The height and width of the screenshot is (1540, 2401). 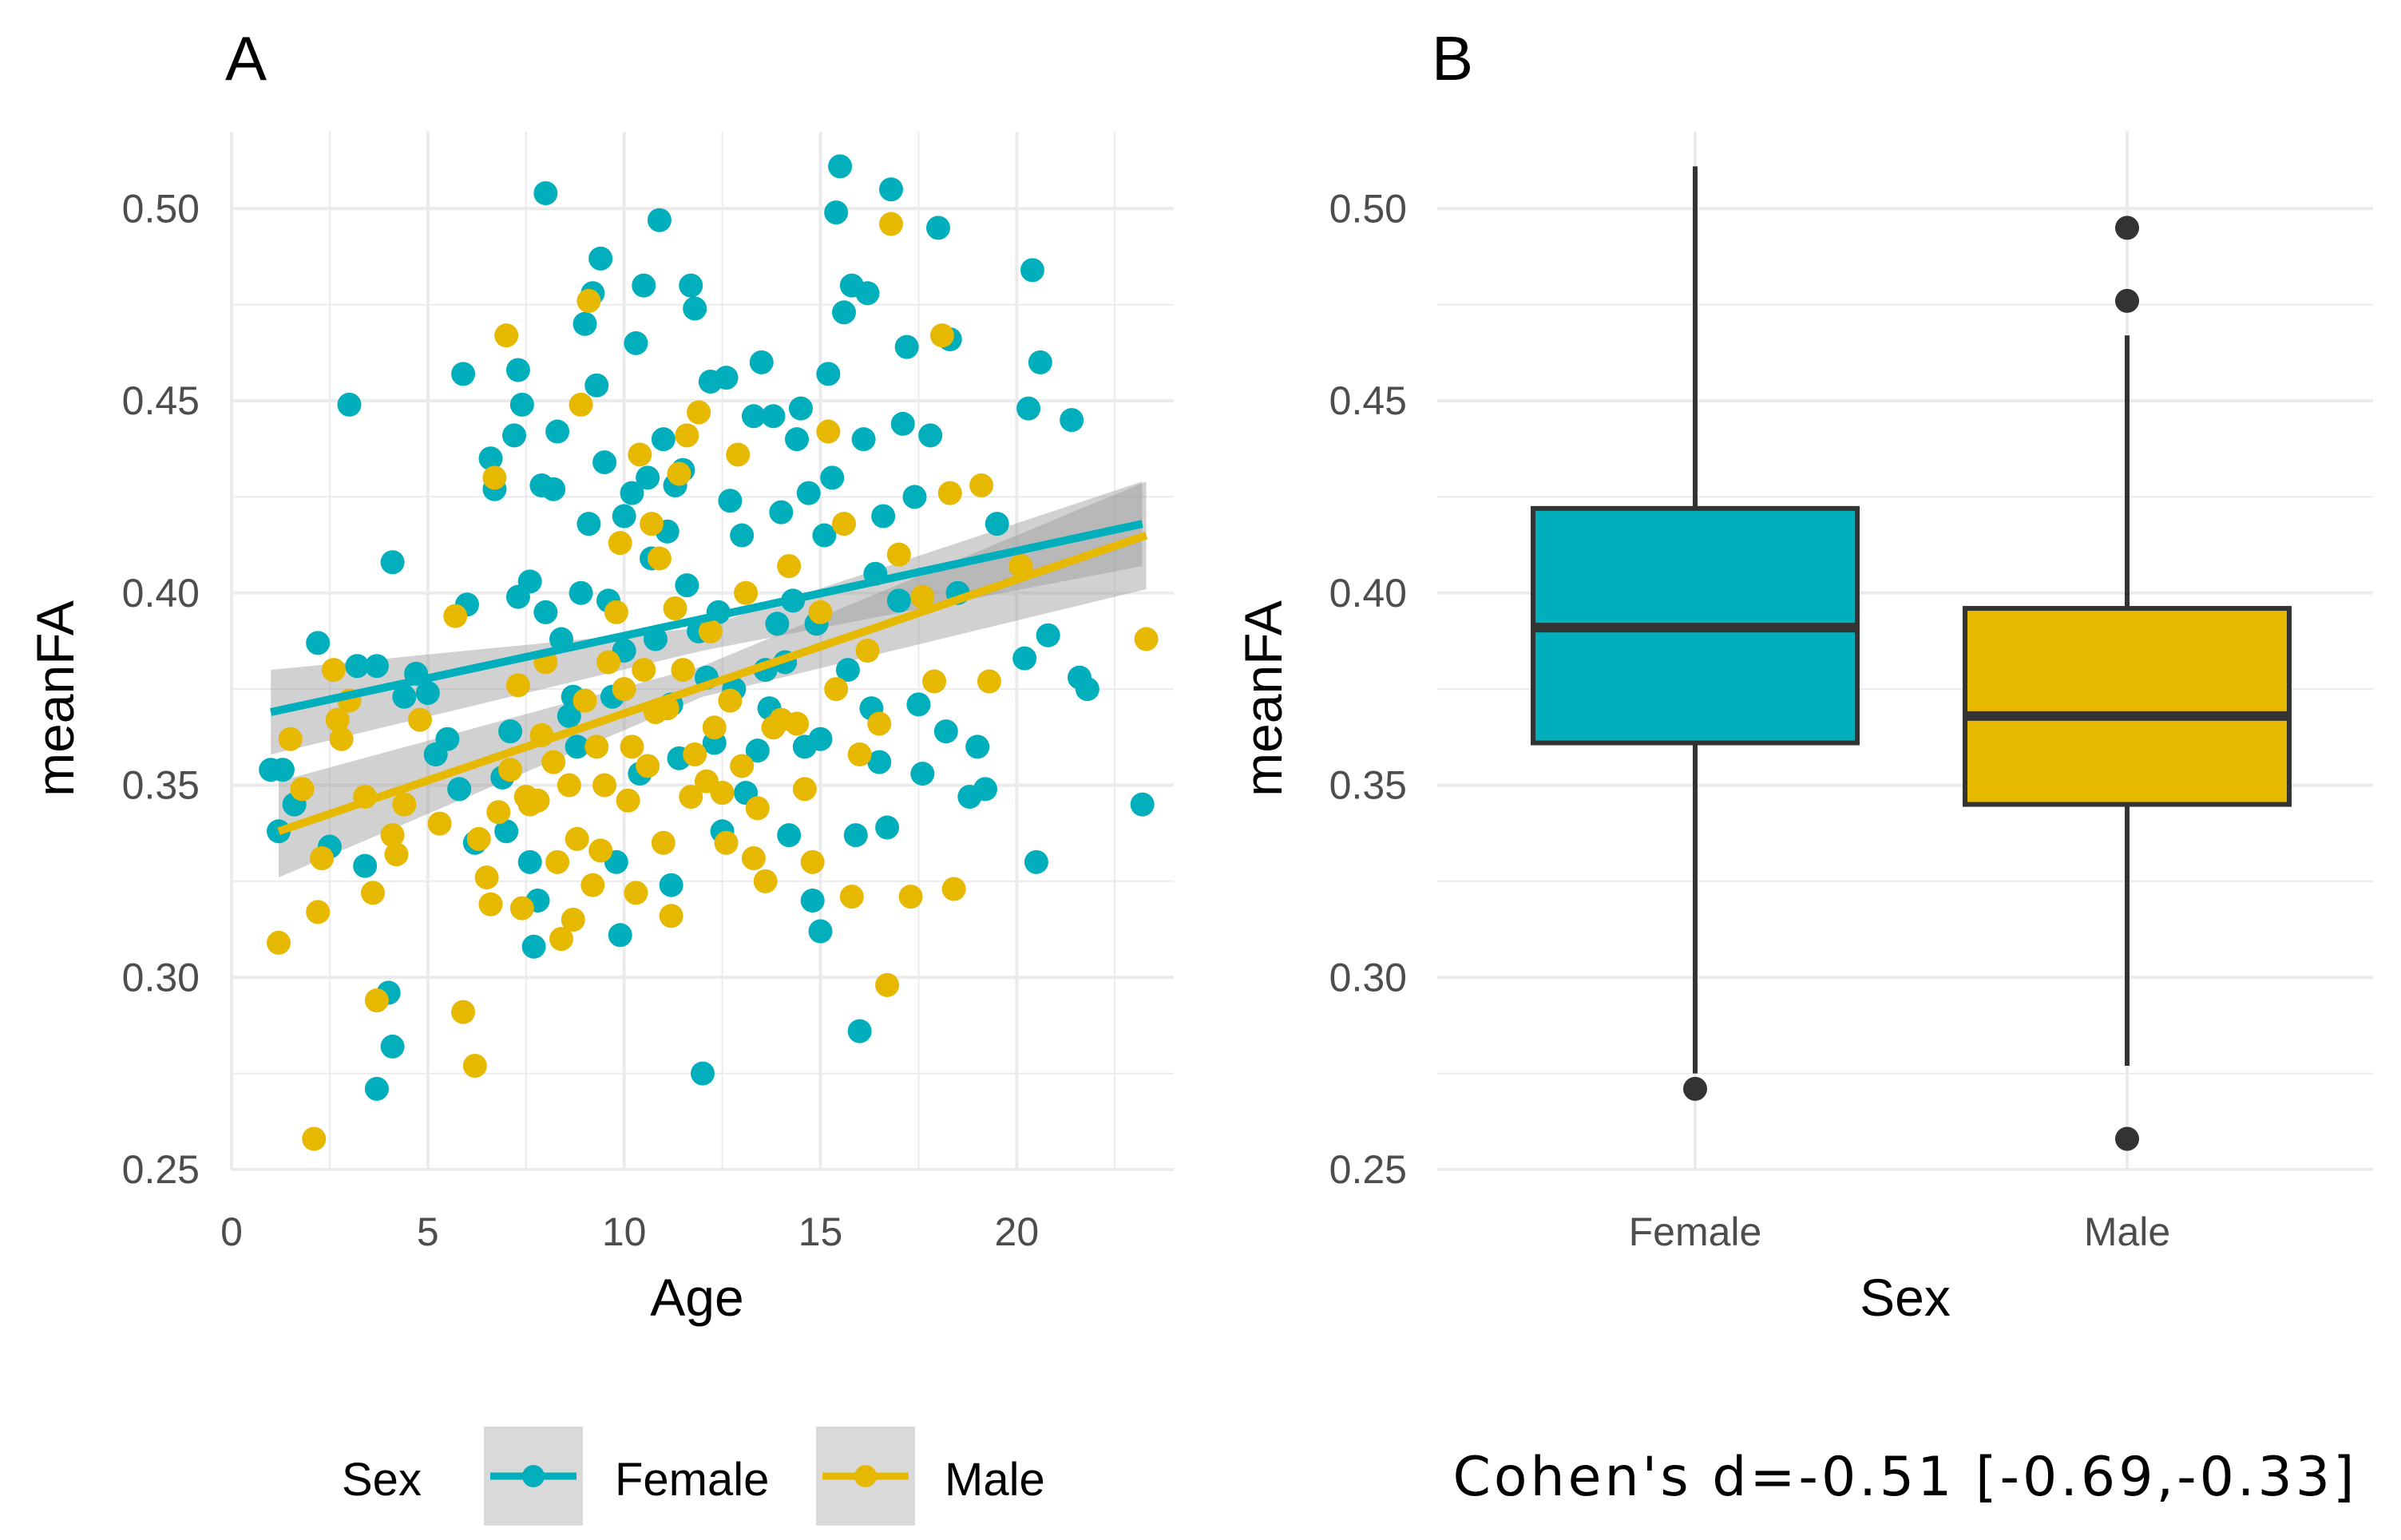 I want to click on y-tick-label: 0.25, so click(x=161, y=1169).